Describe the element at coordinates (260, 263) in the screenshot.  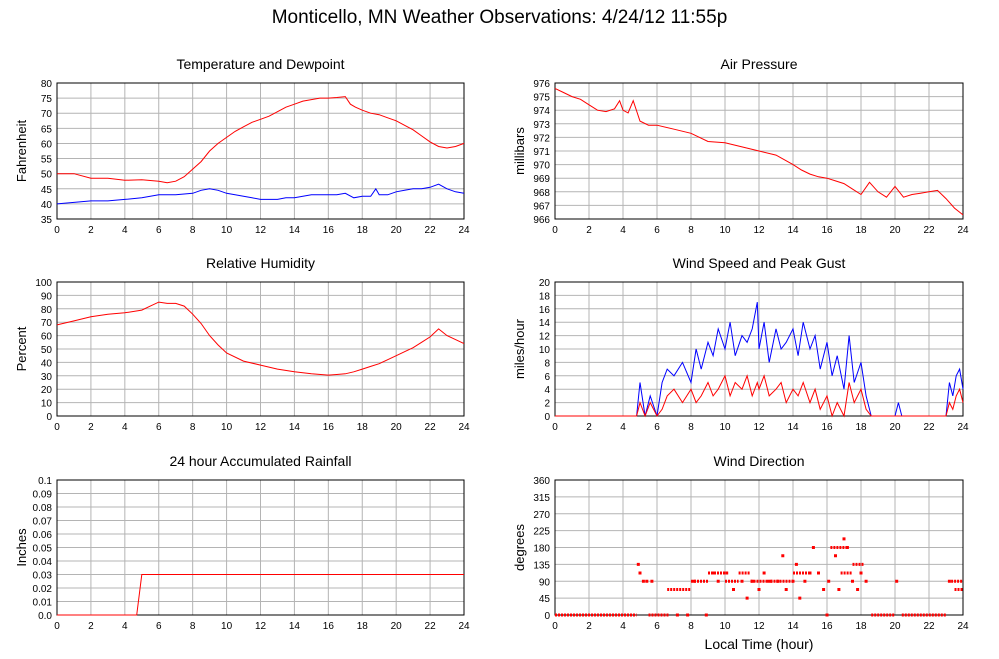
I see `chart-title: Relative Humidity` at that location.